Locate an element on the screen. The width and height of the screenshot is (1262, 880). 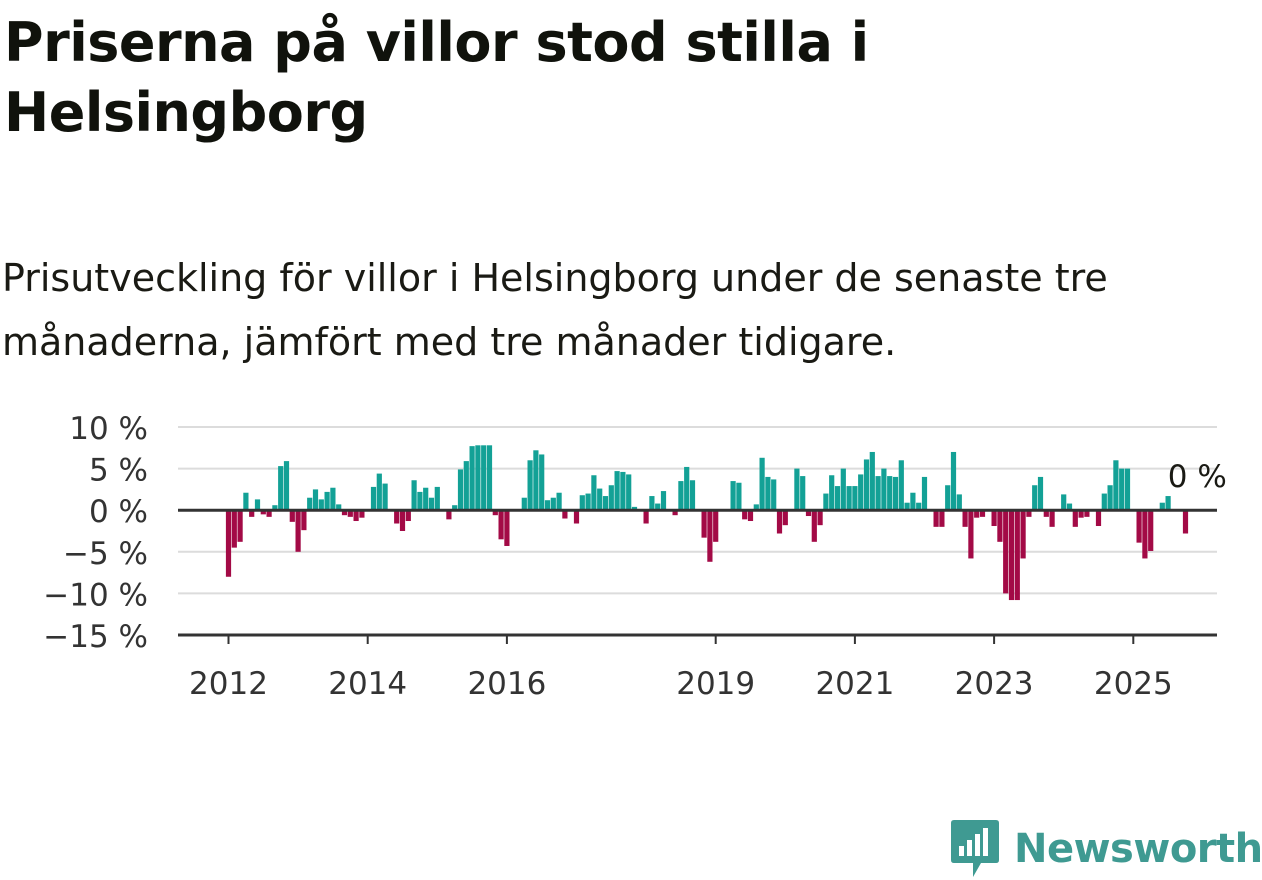
x-tick-label: 2019 is located at coordinates (715, 684).